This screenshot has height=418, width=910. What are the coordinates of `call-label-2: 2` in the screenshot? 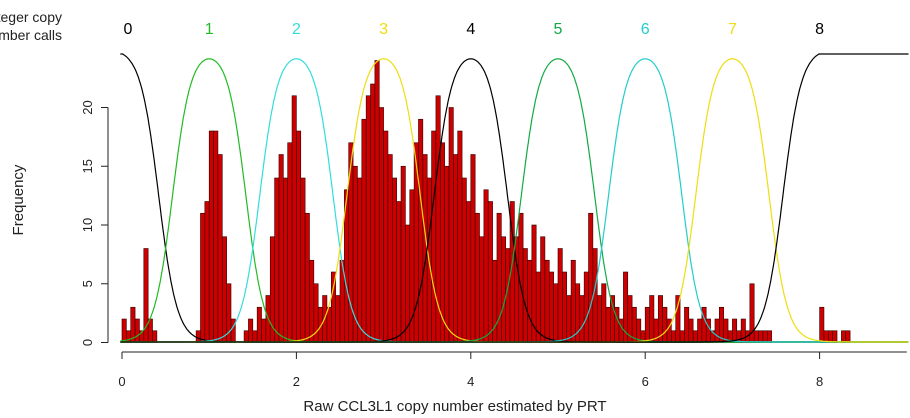 It's located at (296, 29).